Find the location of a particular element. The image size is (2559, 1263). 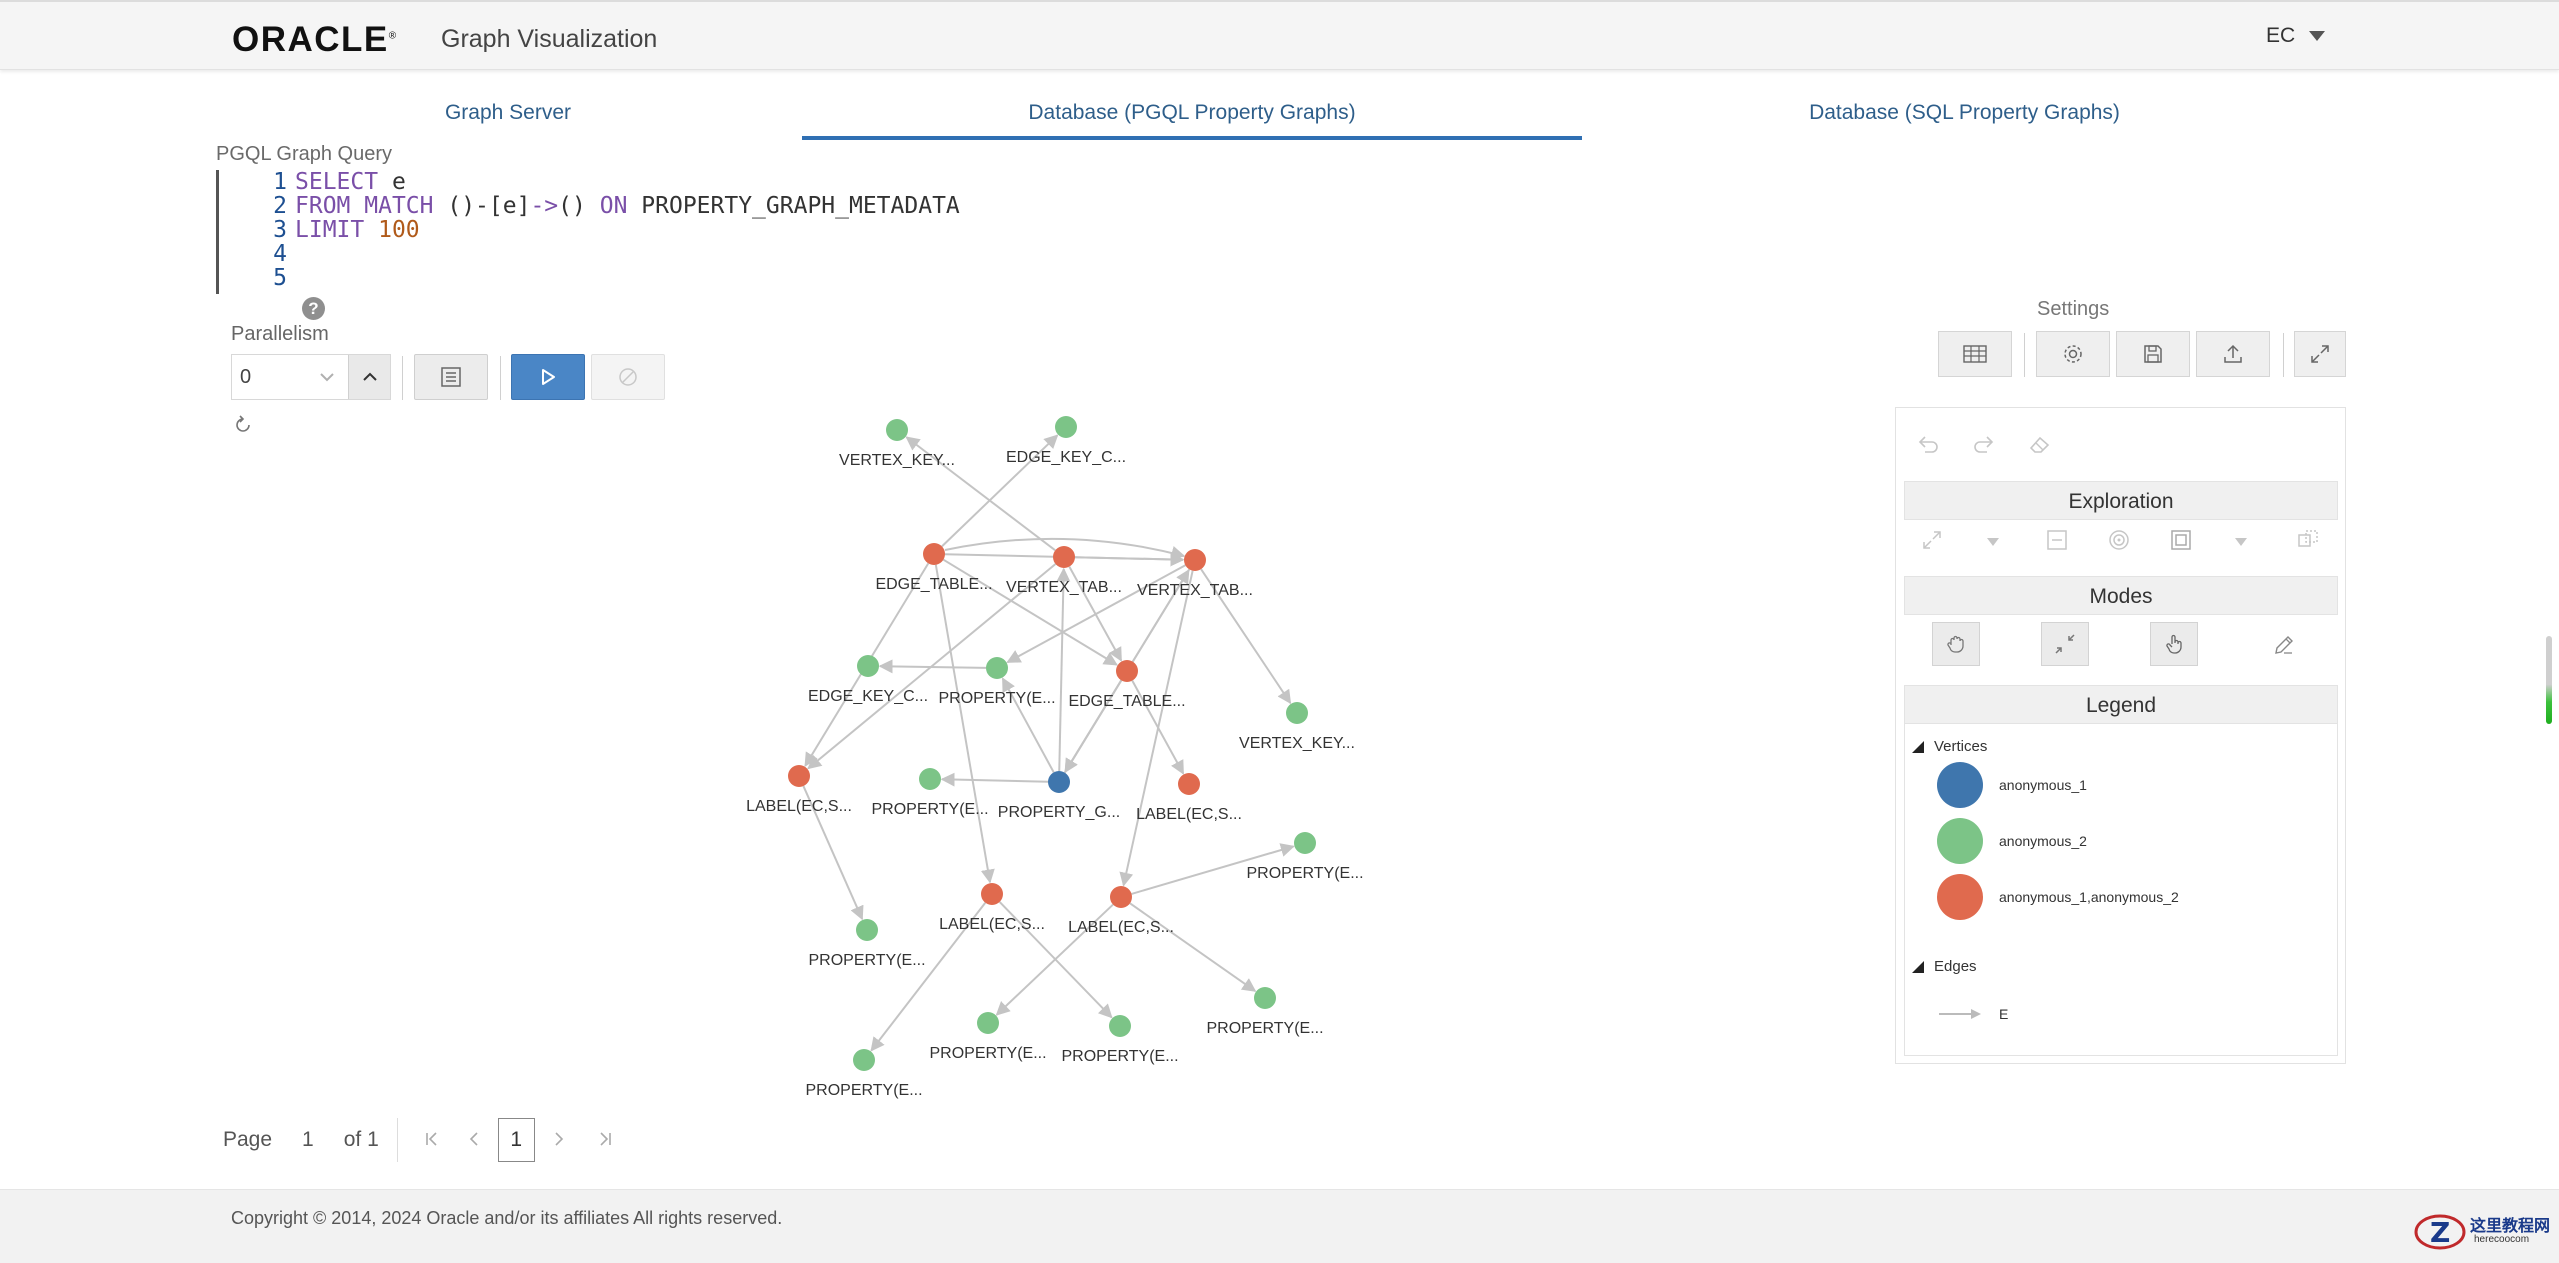

user-menu: EC is located at coordinates (2296, 36).